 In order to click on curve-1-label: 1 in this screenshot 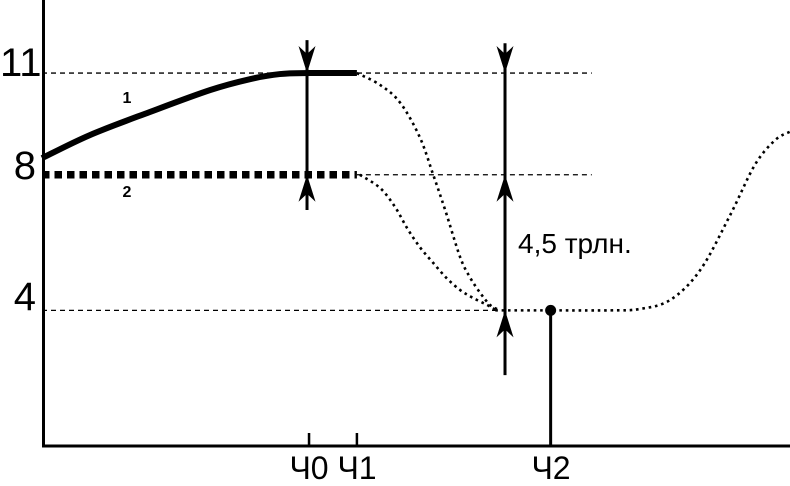, I will do `click(127, 98)`.